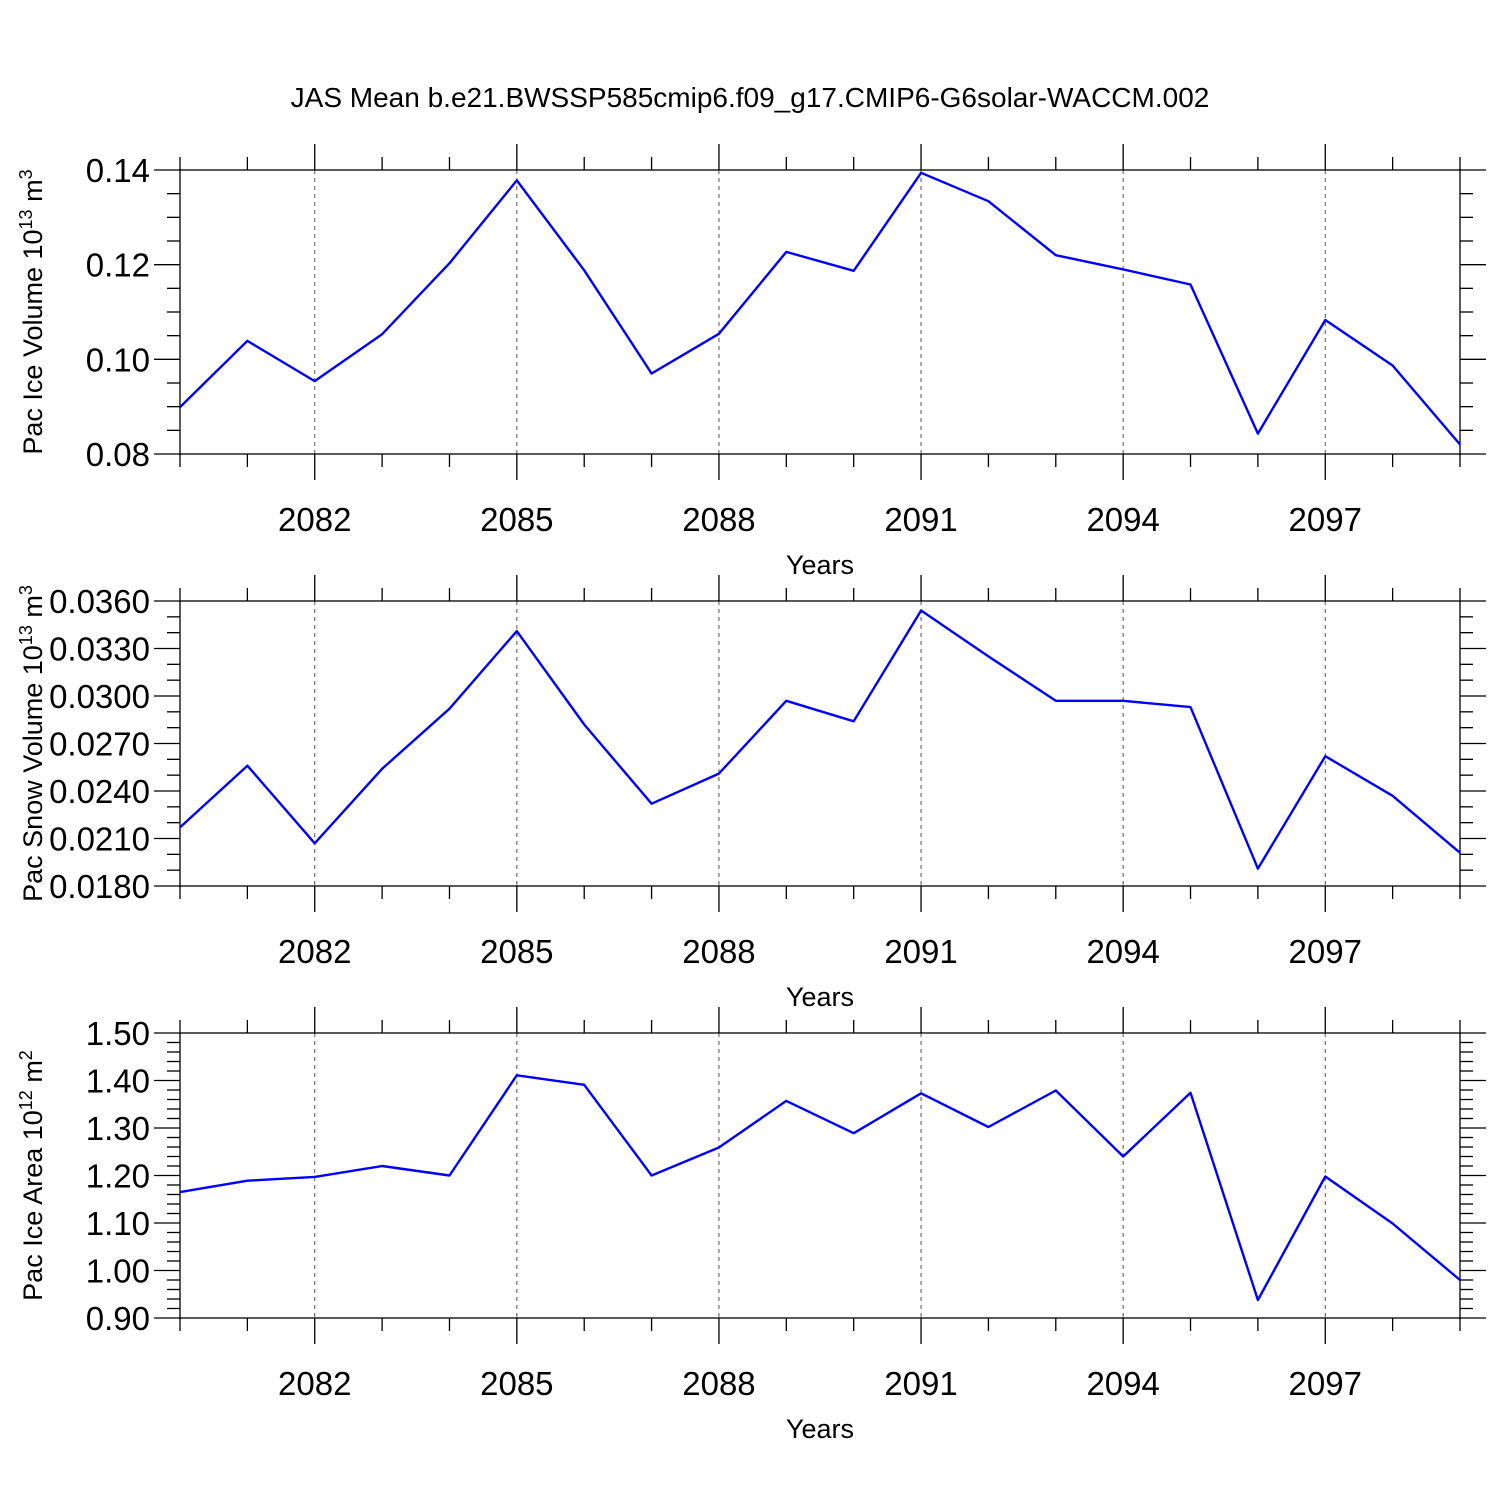  What do you see at coordinates (118, 359) in the screenshot?
I see `y-tick-label: 0.10` at bounding box center [118, 359].